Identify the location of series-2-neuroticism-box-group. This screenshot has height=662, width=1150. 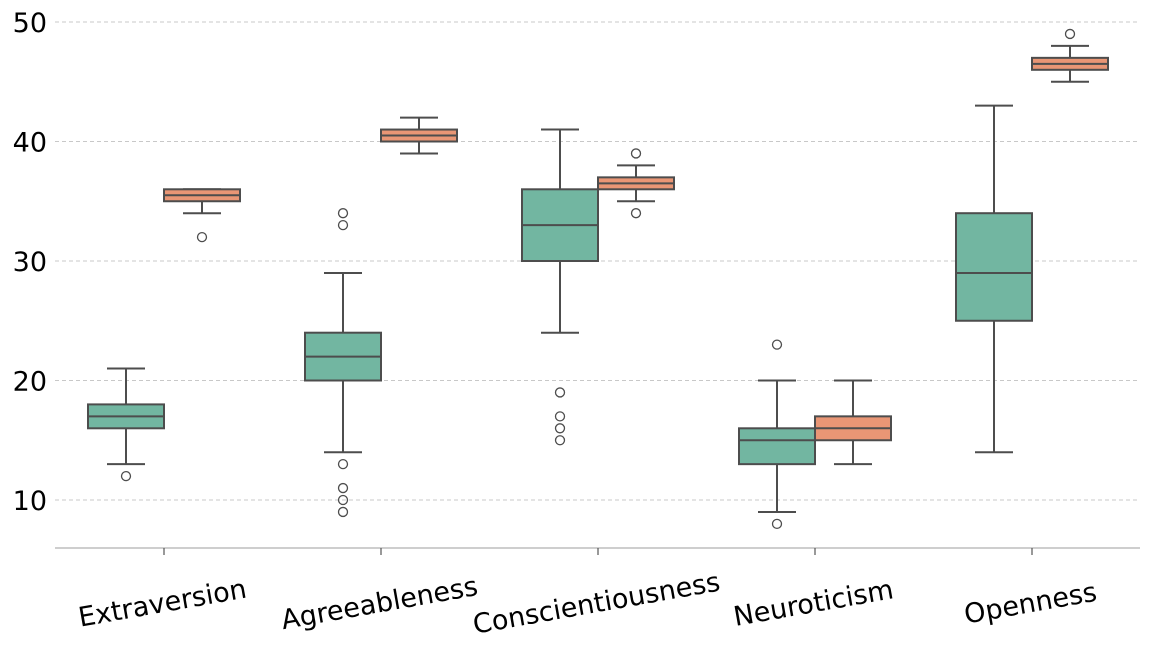
(853, 422).